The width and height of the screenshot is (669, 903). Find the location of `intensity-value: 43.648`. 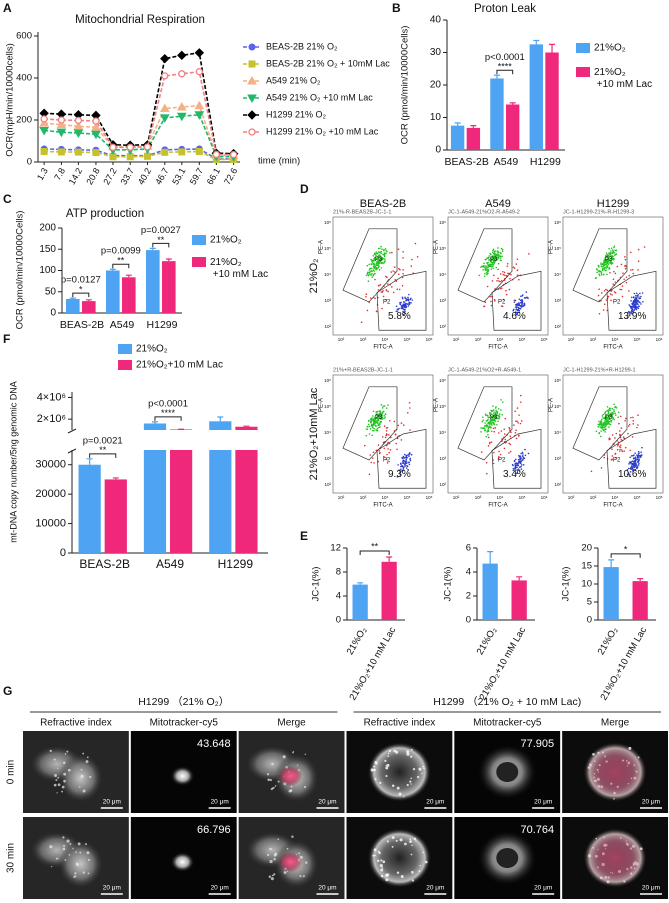

intensity-value: 43.648 is located at coordinates (214, 744).